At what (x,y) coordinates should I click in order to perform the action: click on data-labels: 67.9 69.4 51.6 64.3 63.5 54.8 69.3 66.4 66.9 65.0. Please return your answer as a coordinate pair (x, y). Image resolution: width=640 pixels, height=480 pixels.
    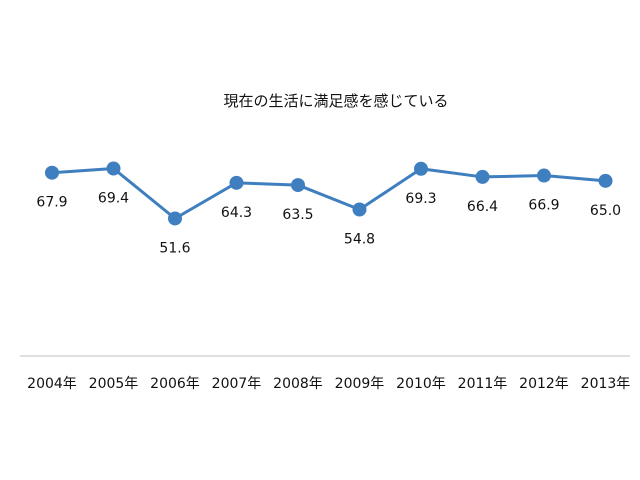
    Looking at the image, I should click on (328, 224).